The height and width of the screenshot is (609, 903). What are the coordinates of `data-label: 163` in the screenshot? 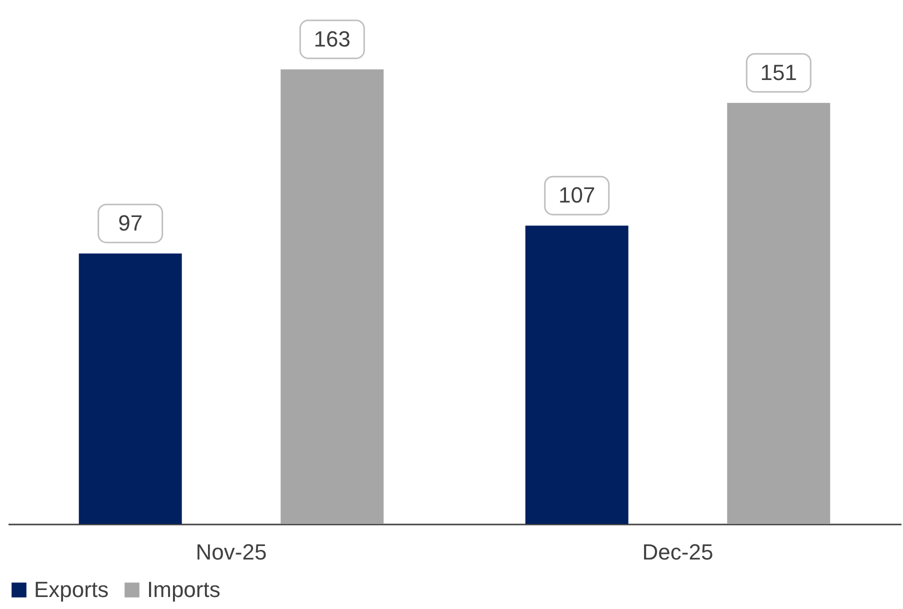 It's located at (332, 39).